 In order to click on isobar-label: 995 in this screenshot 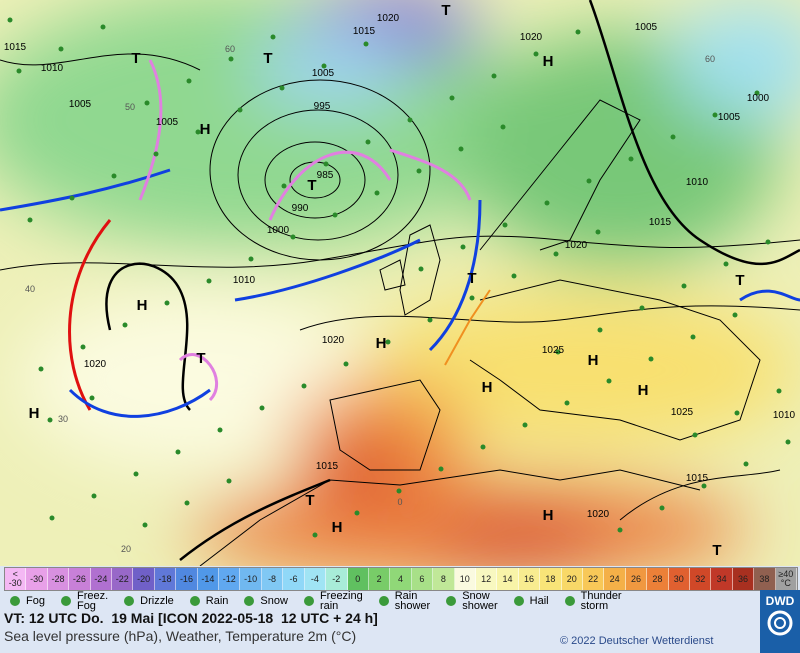, I will do `click(322, 106)`.